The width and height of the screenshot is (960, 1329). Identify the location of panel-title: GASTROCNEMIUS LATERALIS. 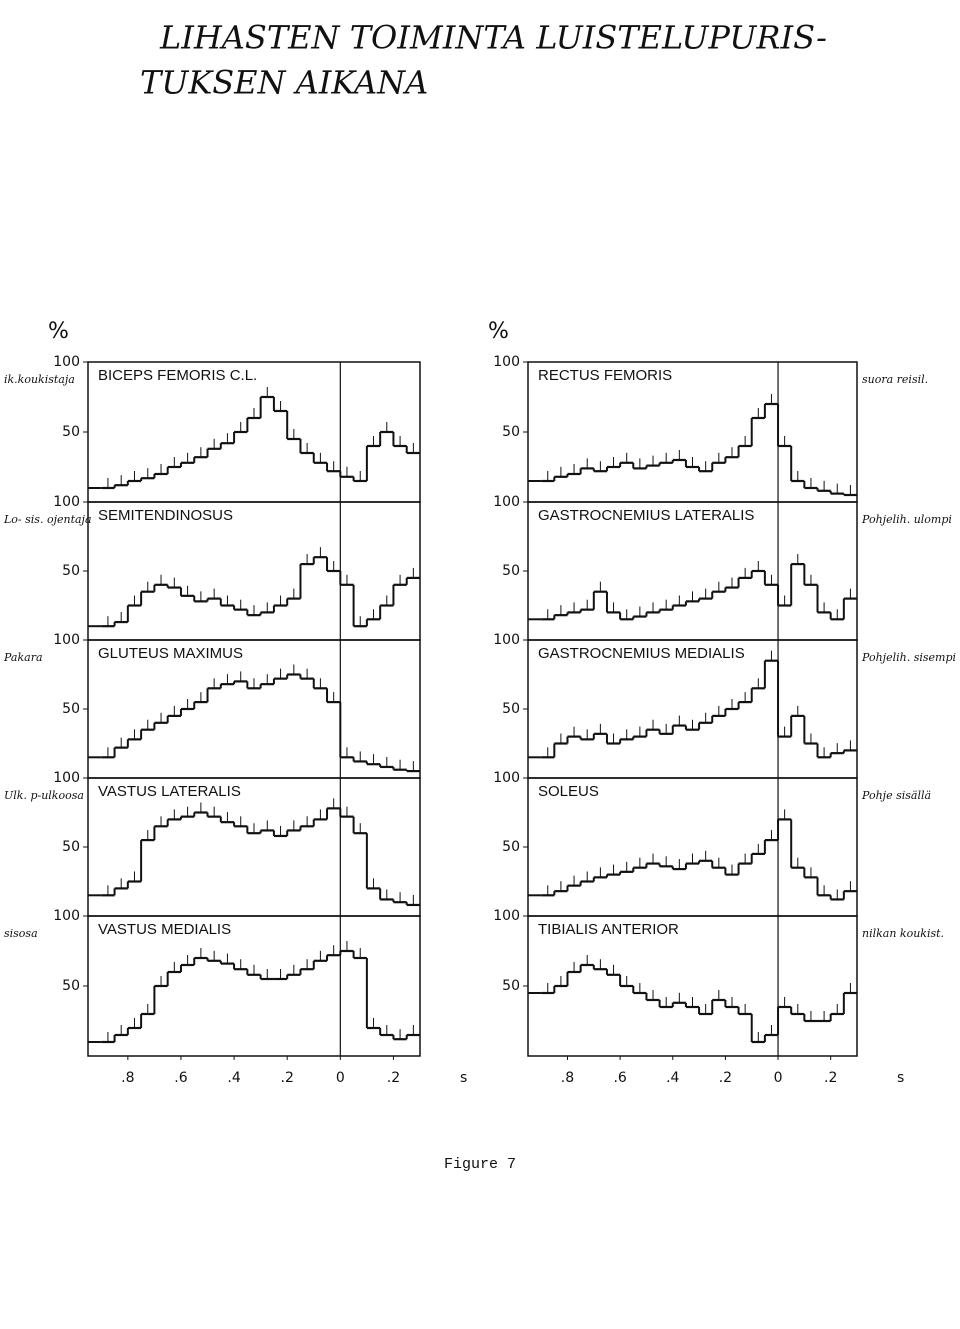
(646, 515).